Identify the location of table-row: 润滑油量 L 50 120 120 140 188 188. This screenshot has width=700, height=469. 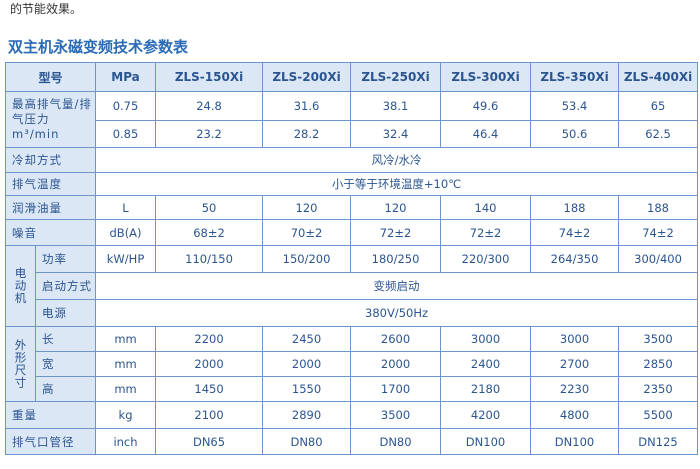
(351, 207).